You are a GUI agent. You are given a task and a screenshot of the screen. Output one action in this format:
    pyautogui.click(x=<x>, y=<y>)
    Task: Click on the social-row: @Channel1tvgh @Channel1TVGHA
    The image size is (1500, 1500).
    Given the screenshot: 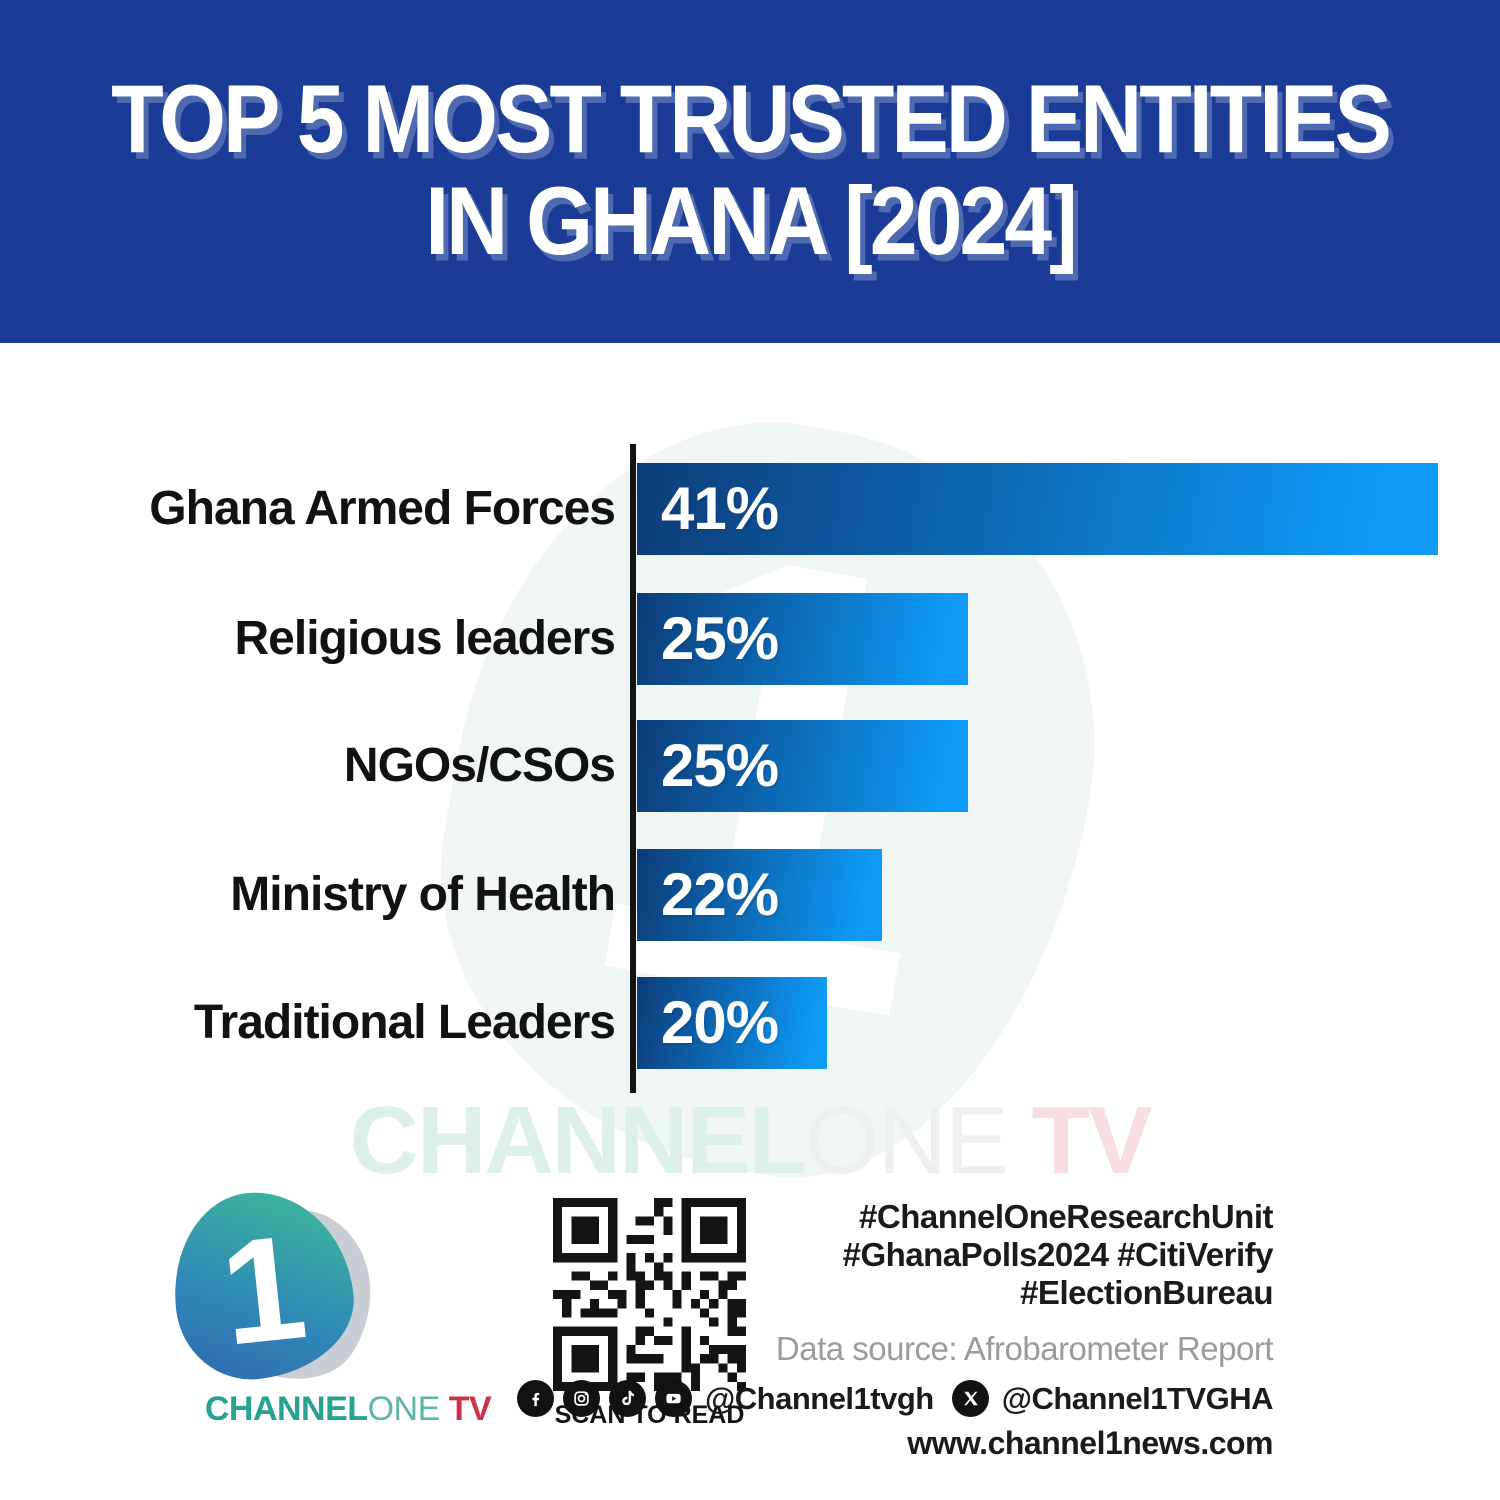 What is the action you would take?
    pyautogui.click(x=895, y=1398)
    